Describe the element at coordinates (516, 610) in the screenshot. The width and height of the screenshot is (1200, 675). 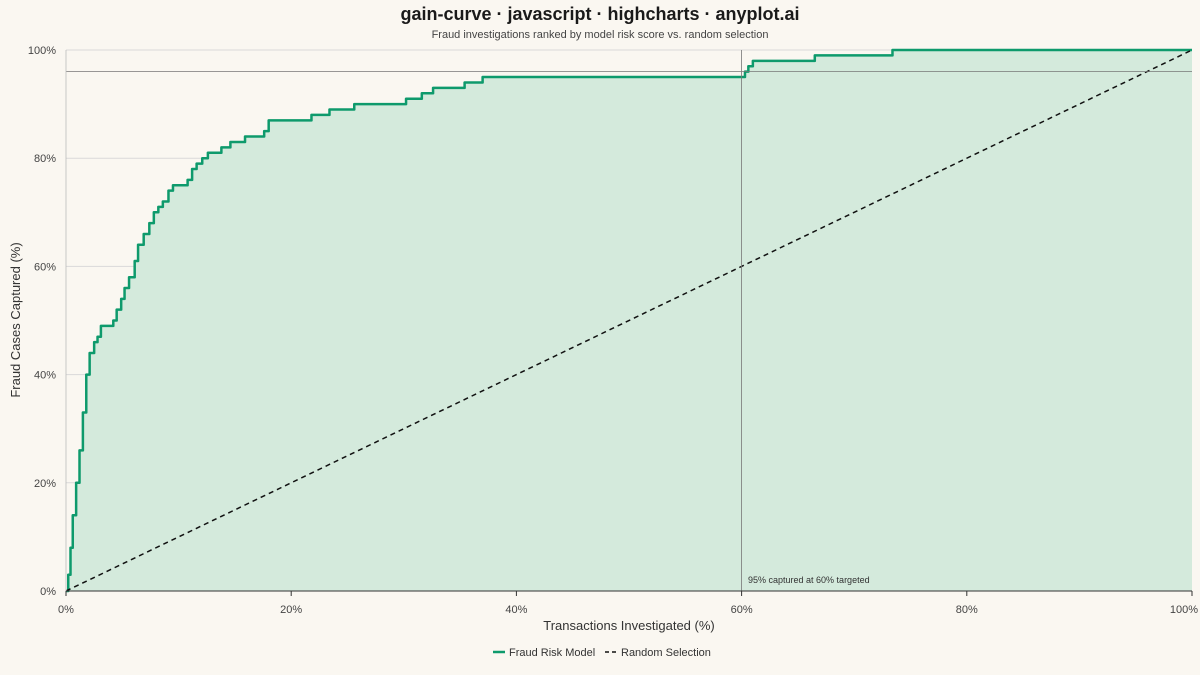
I see `x-tick-label: 40%` at that location.